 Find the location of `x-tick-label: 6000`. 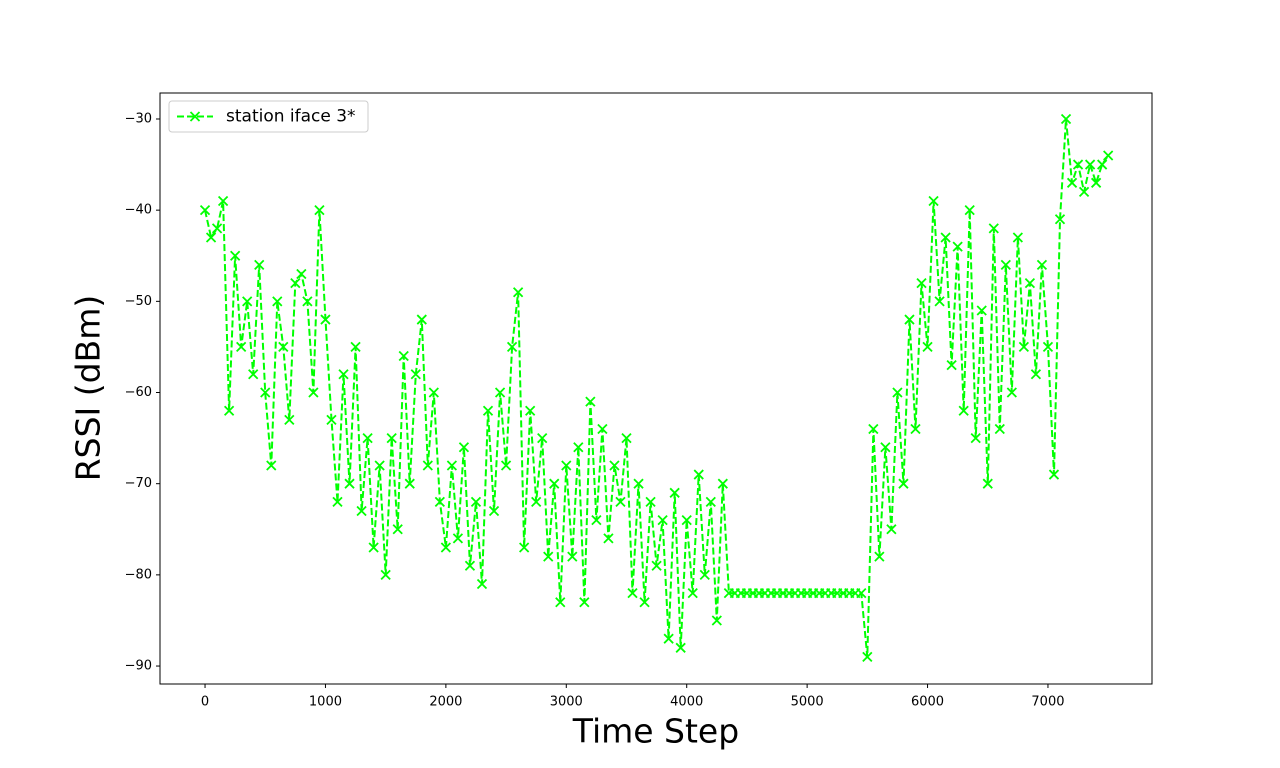

x-tick-label: 6000 is located at coordinates (927, 702).